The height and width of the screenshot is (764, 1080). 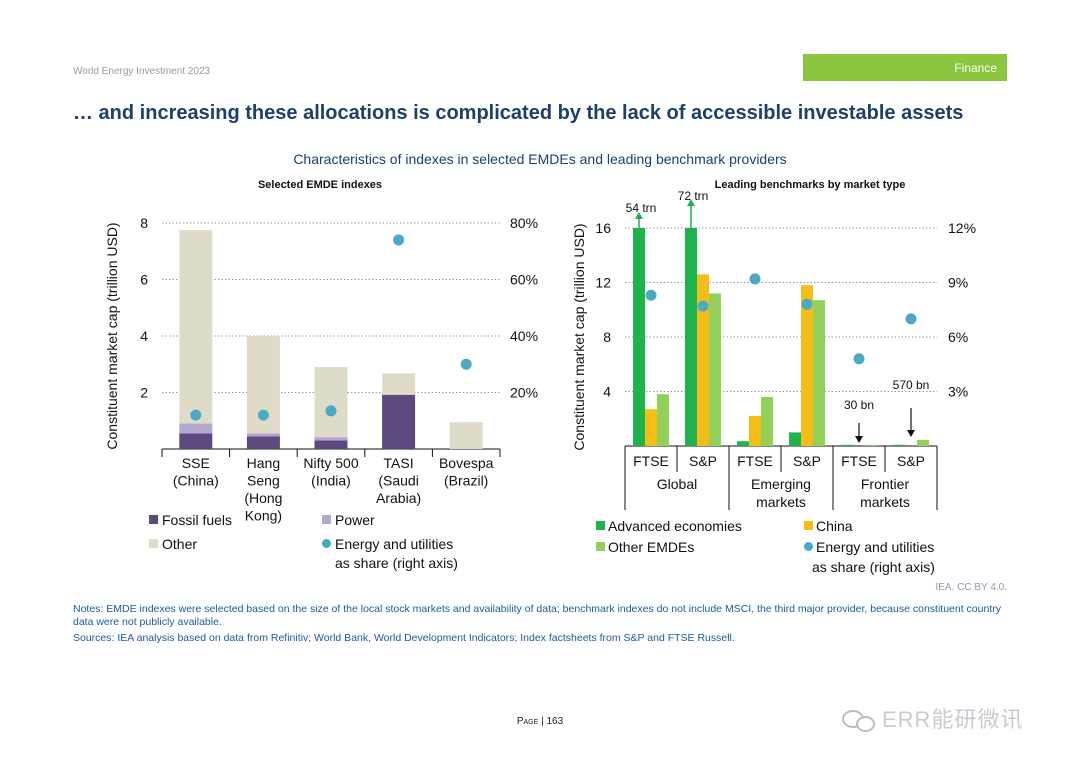 I want to click on left-y2-tick: 60%, so click(x=524, y=280).